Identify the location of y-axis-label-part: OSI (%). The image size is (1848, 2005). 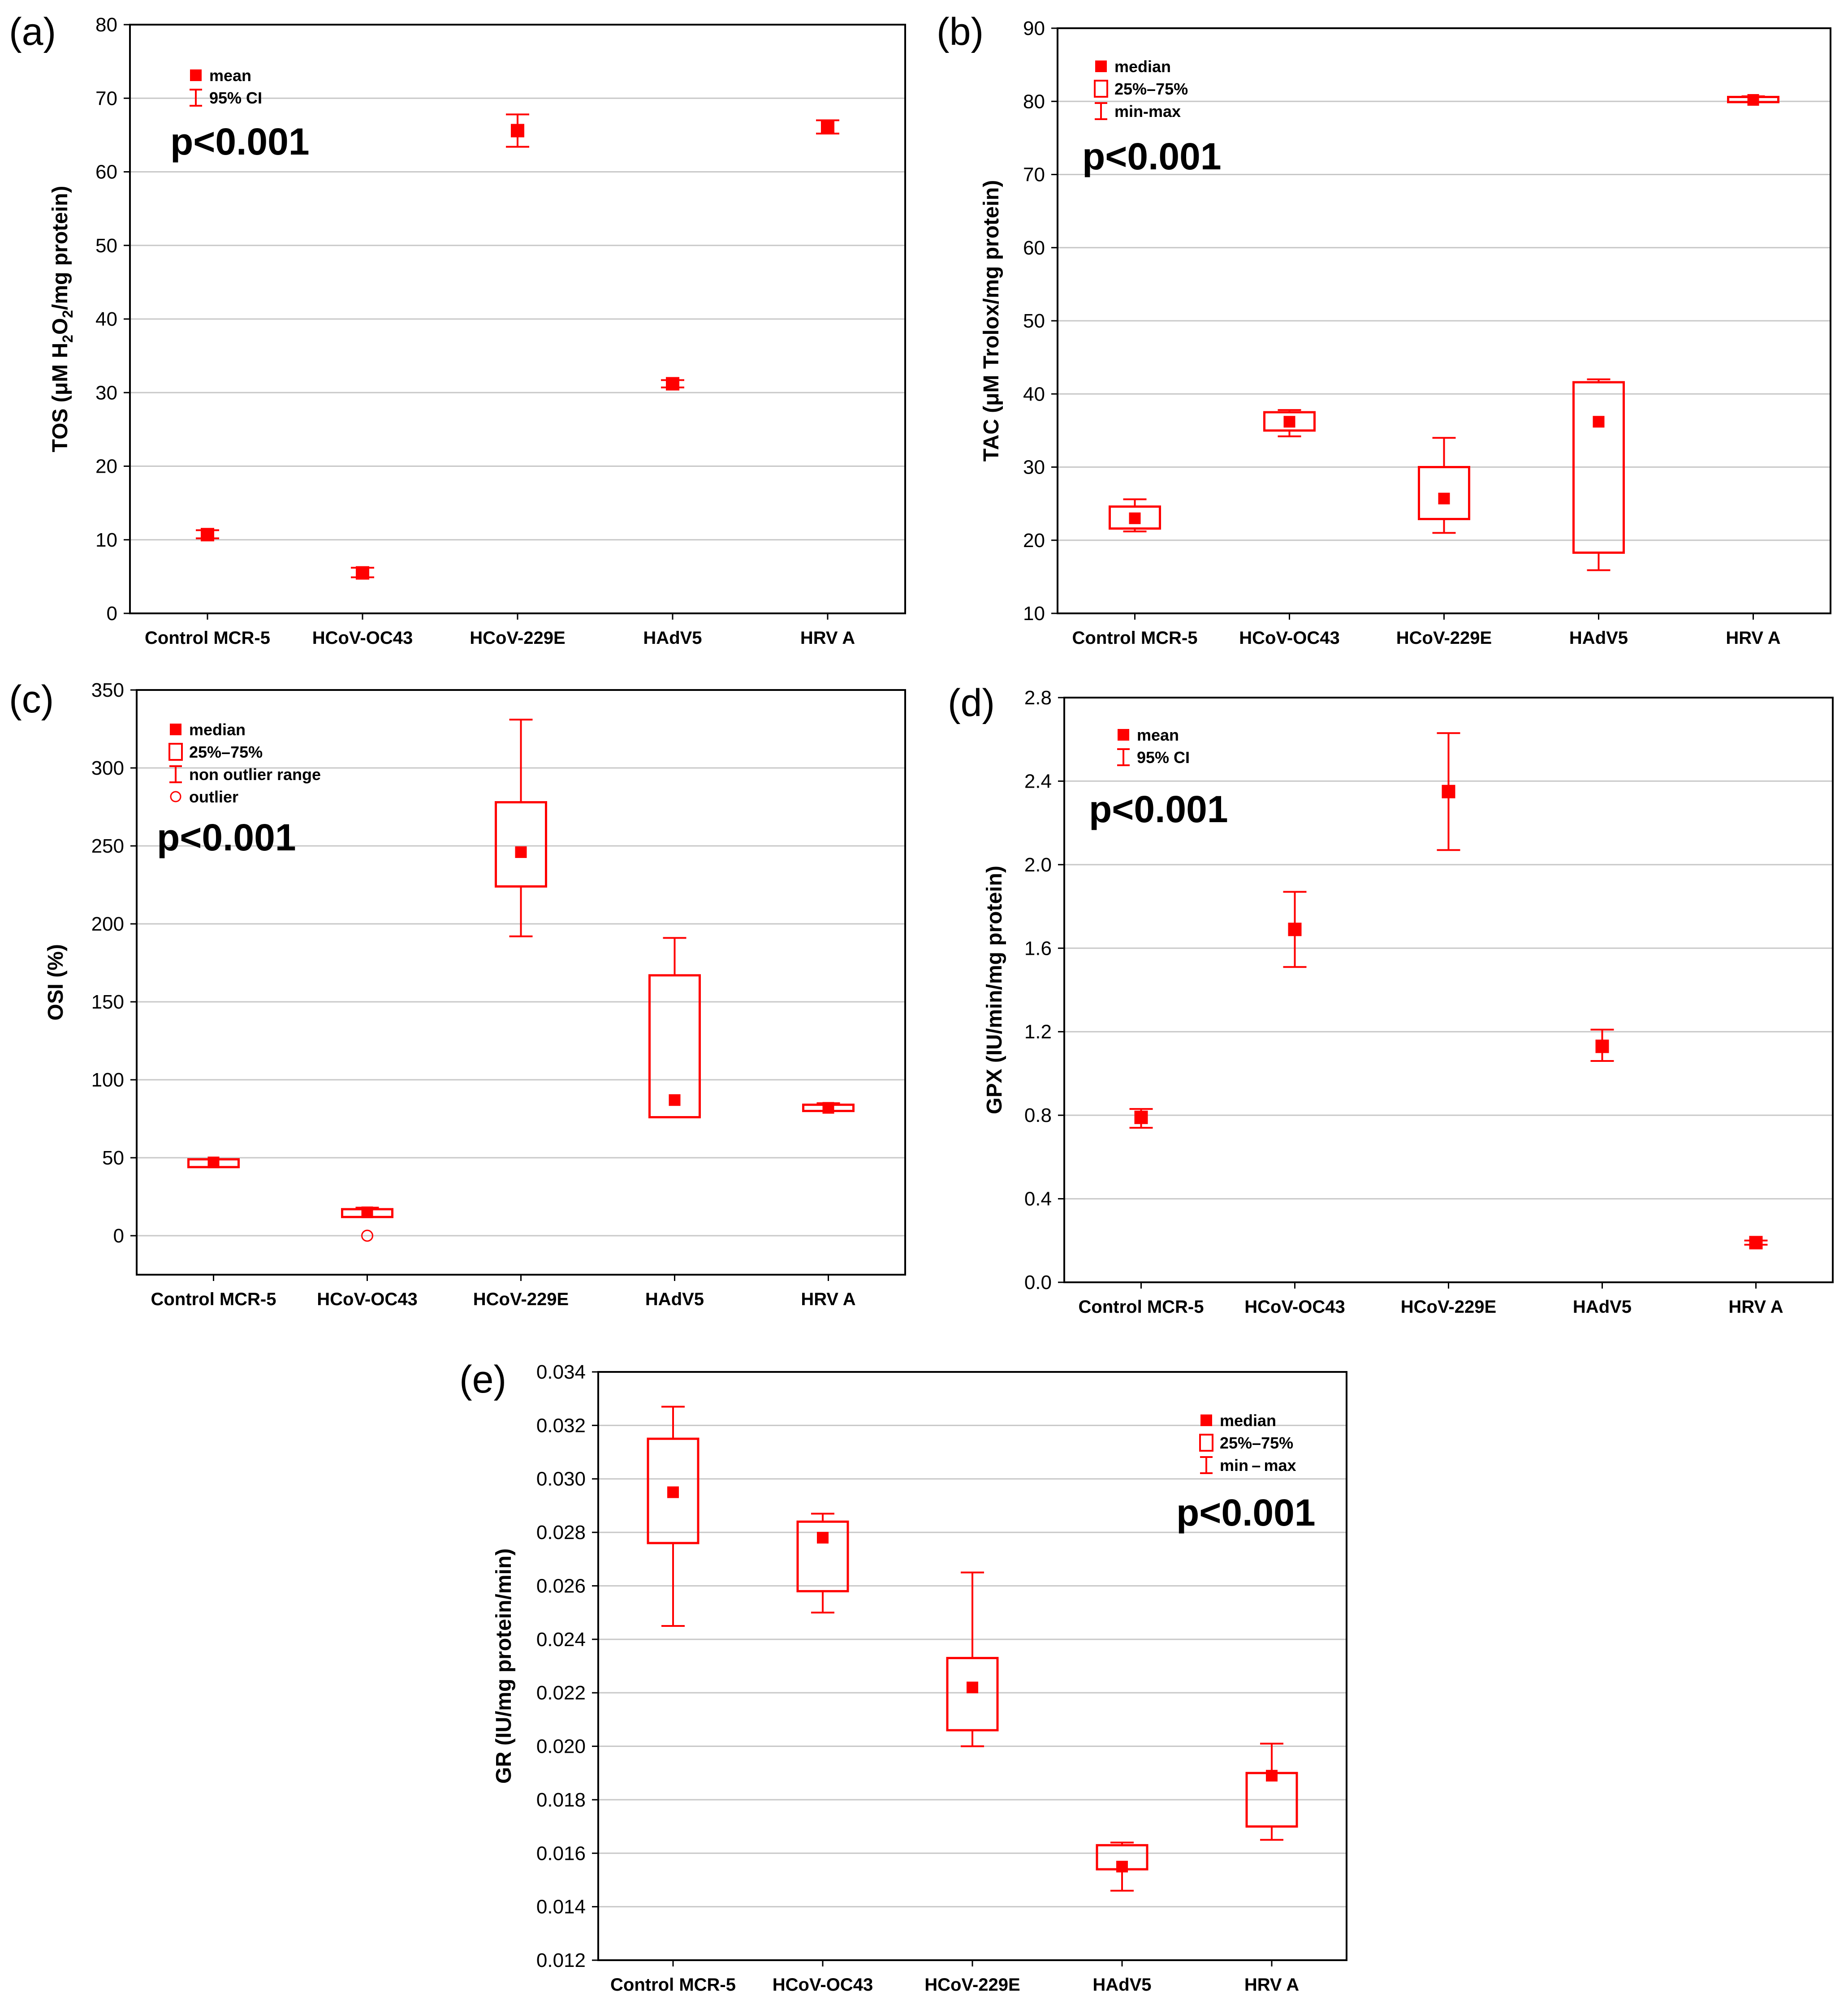
(56, 983).